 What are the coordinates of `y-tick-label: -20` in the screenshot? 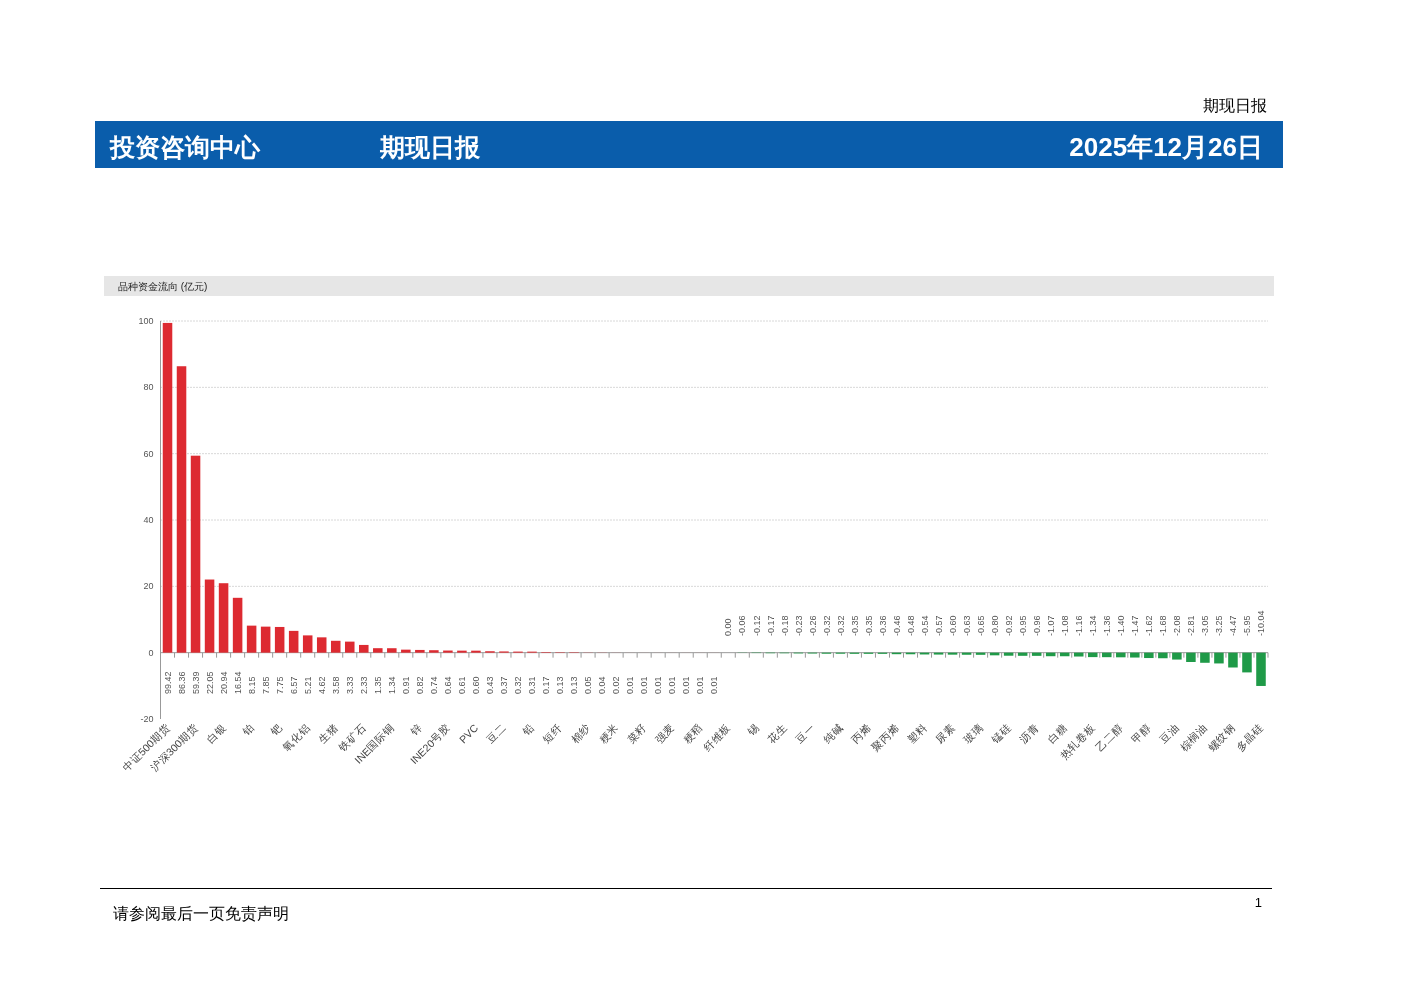 It's located at (147, 719).